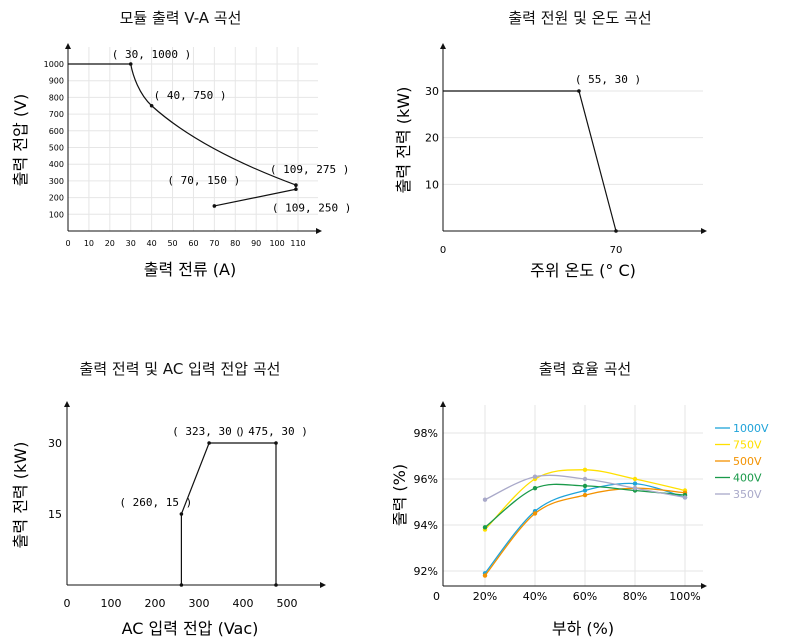 The image size is (786, 641). Describe the element at coordinates (193, 243) in the screenshot. I see `x-tick-label: 60` at that location.